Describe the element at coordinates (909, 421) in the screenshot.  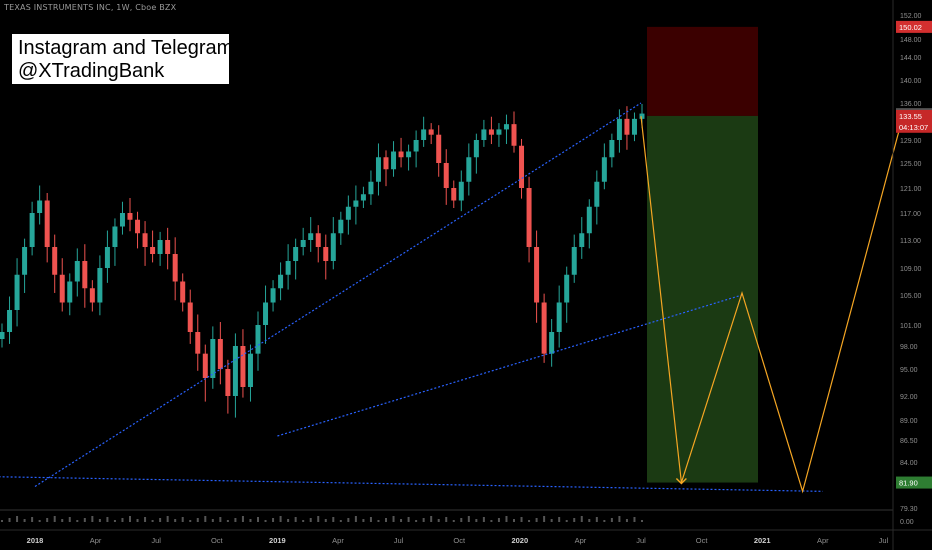
I see `price-tick-label: 89.00` at that location.